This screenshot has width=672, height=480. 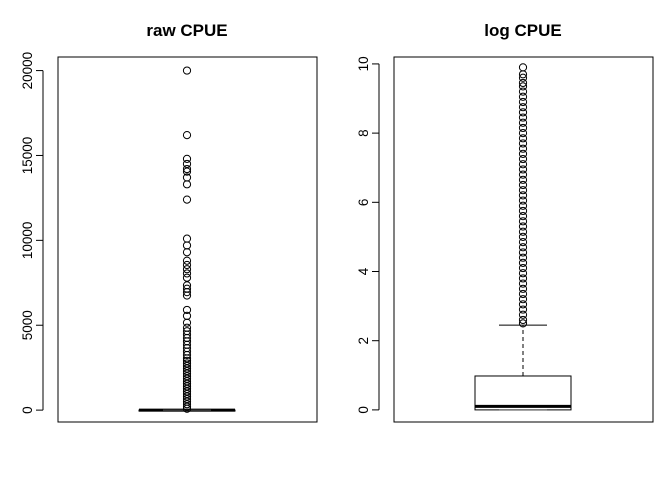 I want to click on y-tick-label: 2, so click(x=363, y=341).